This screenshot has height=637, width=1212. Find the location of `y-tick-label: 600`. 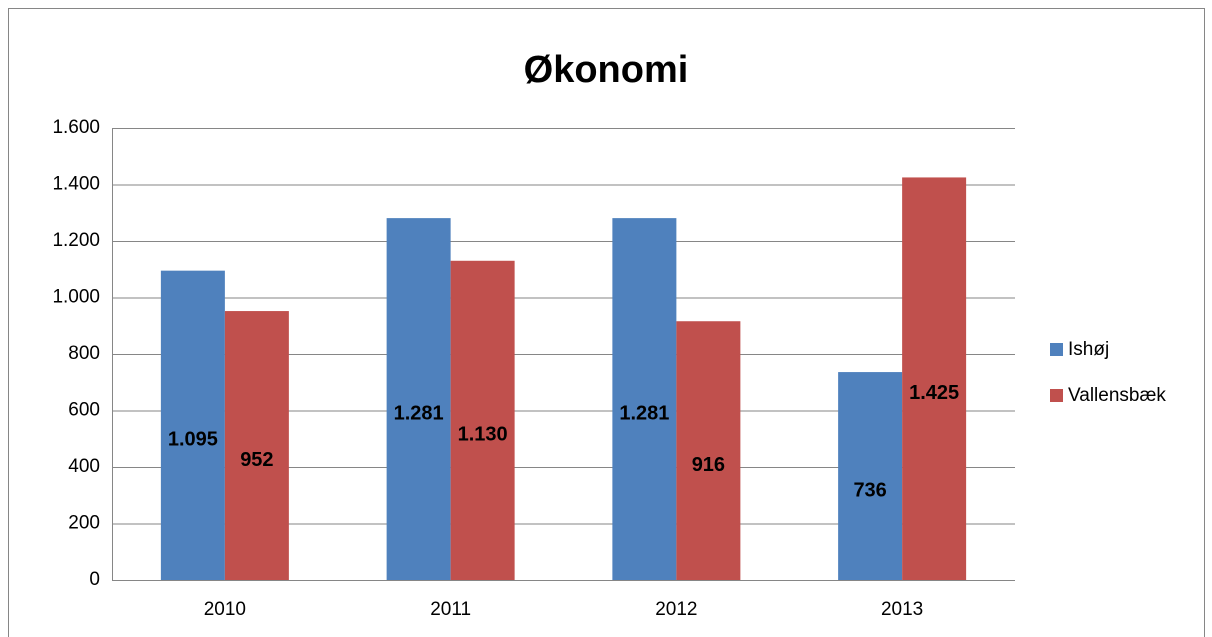

y-tick-label: 600 is located at coordinates (84, 410).